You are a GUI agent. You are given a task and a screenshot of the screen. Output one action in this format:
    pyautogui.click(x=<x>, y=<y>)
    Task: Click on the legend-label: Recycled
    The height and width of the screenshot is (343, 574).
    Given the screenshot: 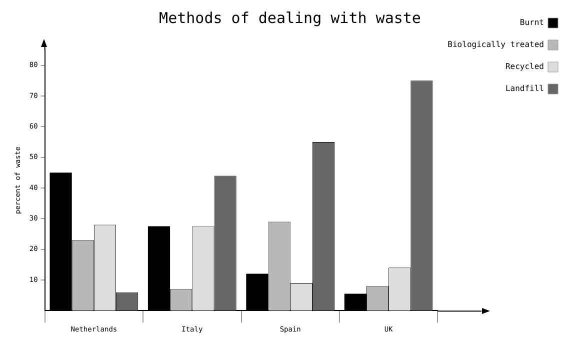 What is the action you would take?
    pyautogui.click(x=524, y=67)
    